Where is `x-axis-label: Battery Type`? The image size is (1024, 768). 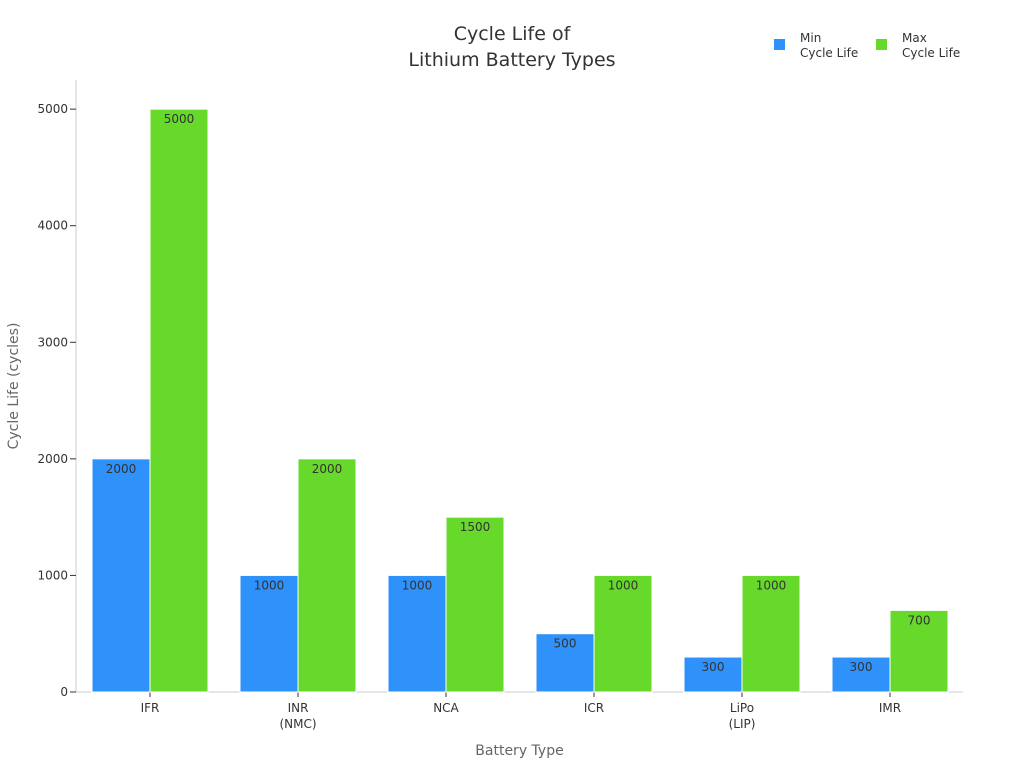
x-axis-label: Battery Type is located at coordinates (519, 751).